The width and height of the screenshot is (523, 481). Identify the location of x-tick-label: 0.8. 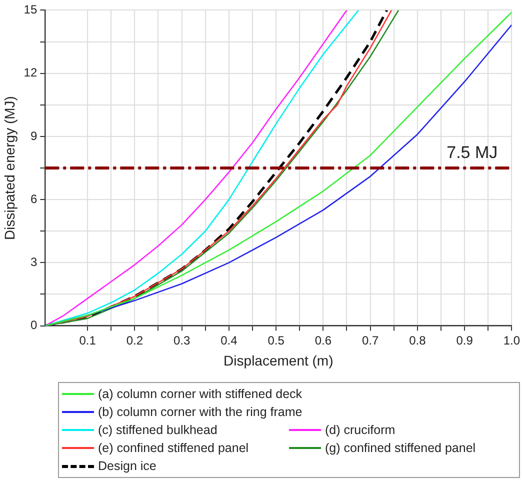
(417, 340).